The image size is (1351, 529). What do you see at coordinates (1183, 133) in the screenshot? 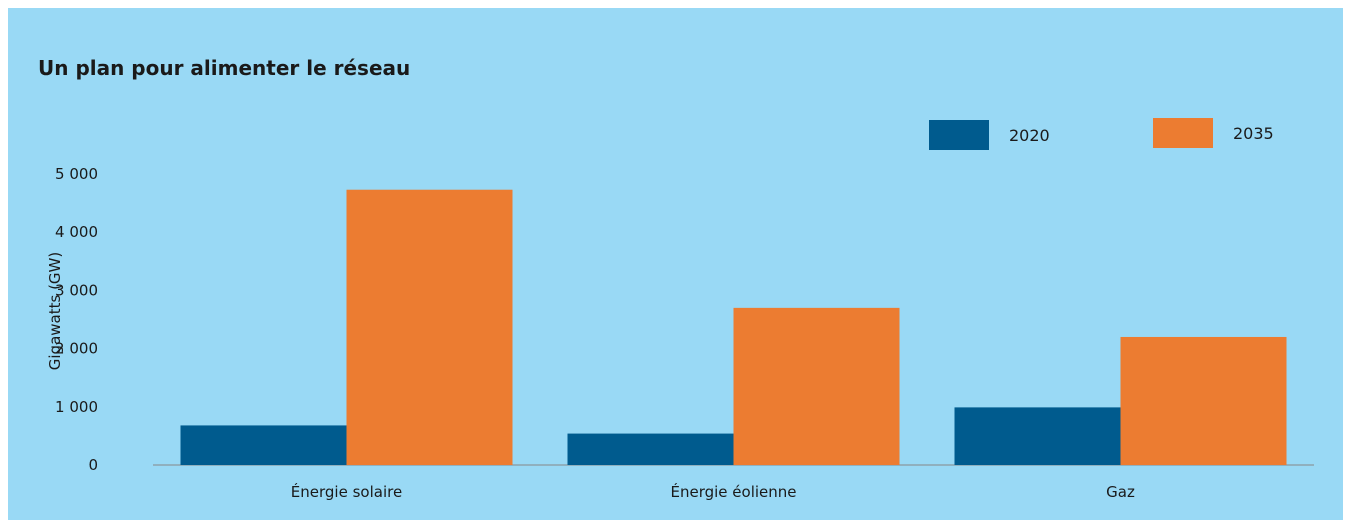
I see `legend-swatch-2035` at bounding box center [1183, 133].